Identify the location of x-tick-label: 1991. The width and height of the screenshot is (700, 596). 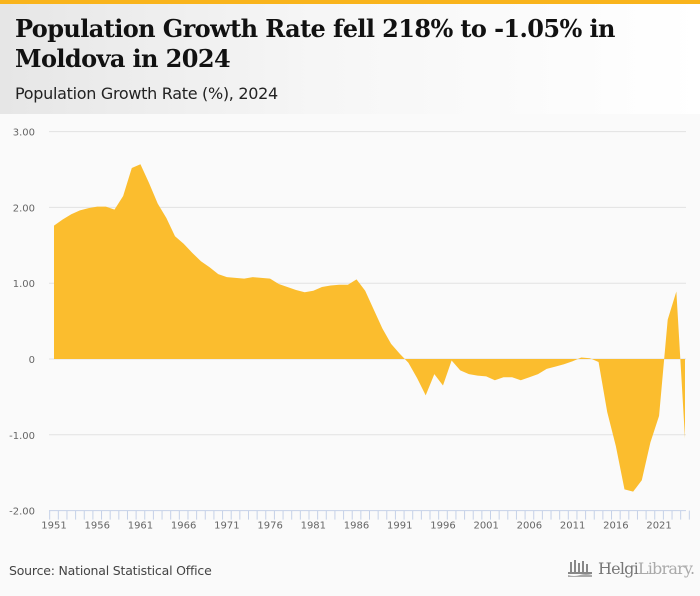
(399, 526).